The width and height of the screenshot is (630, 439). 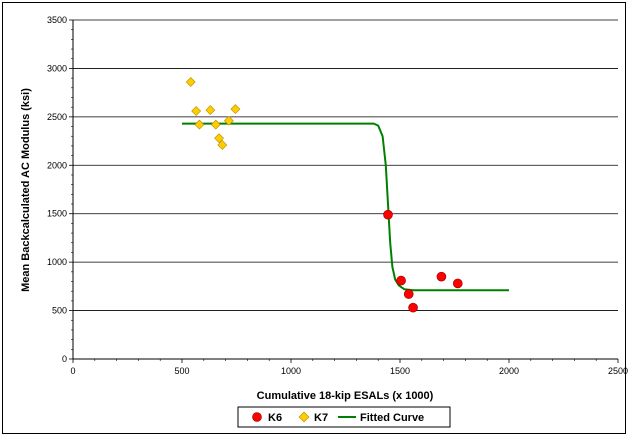 What do you see at coordinates (57, 68) in the screenshot?
I see `y-tick-label: 3000` at bounding box center [57, 68].